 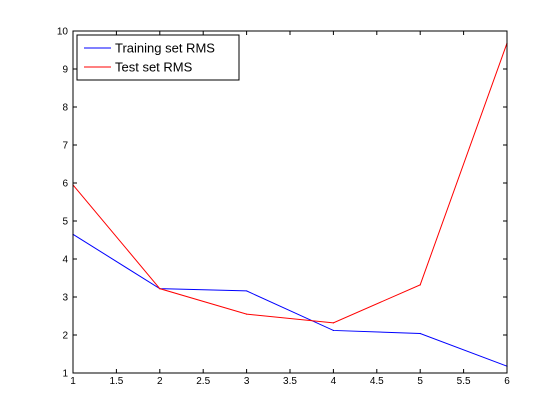 What do you see at coordinates (165, 48) in the screenshot?
I see `legend-label-training: Training set RMS` at bounding box center [165, 48].